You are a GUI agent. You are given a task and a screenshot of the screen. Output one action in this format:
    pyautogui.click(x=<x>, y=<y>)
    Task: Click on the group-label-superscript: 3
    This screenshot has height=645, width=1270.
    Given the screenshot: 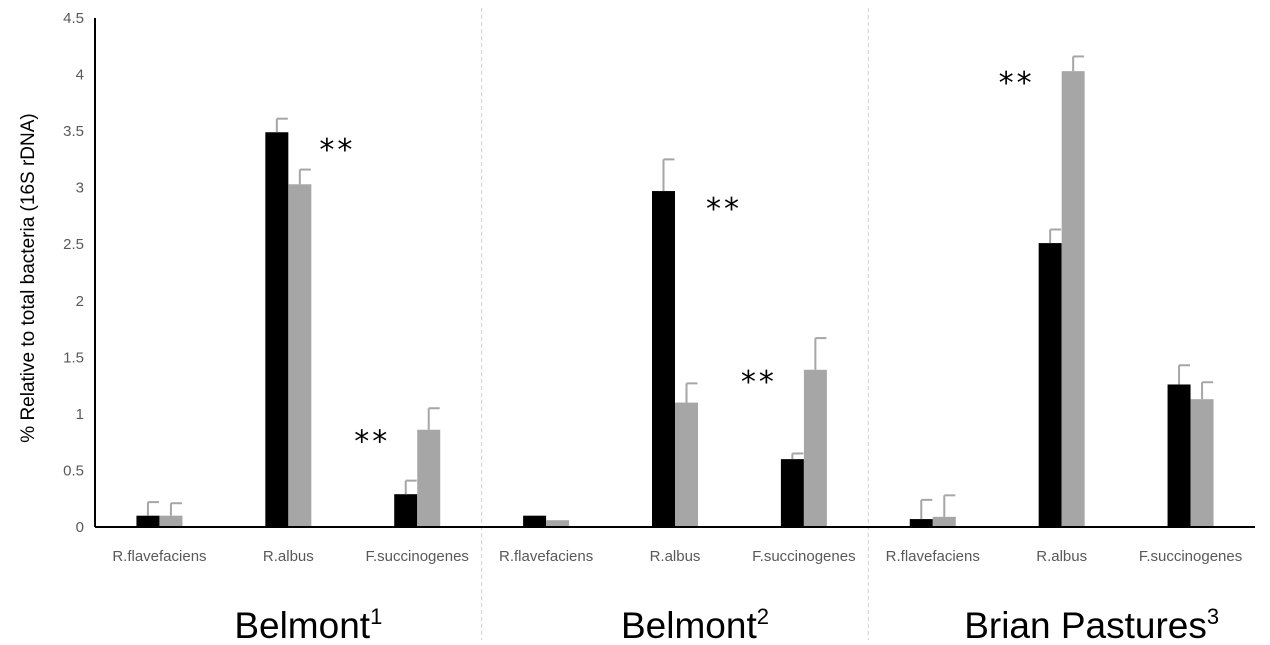 What is the action you would take?
    pyautogui.click(x=1213, y=616)
    